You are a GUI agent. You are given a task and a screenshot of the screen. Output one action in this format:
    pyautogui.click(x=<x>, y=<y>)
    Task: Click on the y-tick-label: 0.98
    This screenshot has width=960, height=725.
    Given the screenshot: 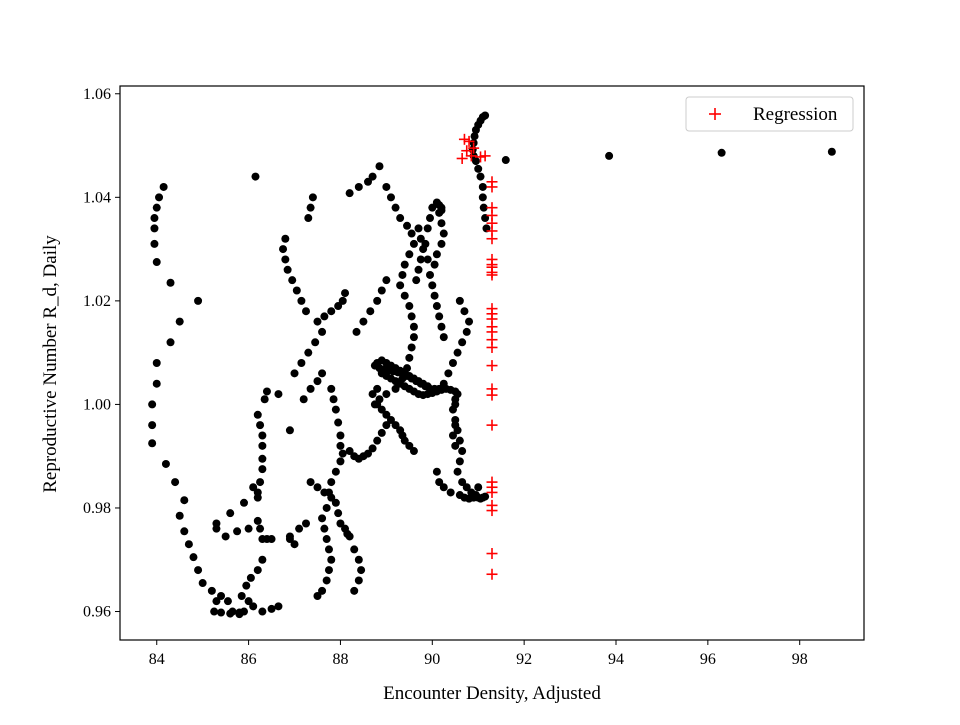 What is the action you would take?
    pyautogui.click(x=97, y=508)
    